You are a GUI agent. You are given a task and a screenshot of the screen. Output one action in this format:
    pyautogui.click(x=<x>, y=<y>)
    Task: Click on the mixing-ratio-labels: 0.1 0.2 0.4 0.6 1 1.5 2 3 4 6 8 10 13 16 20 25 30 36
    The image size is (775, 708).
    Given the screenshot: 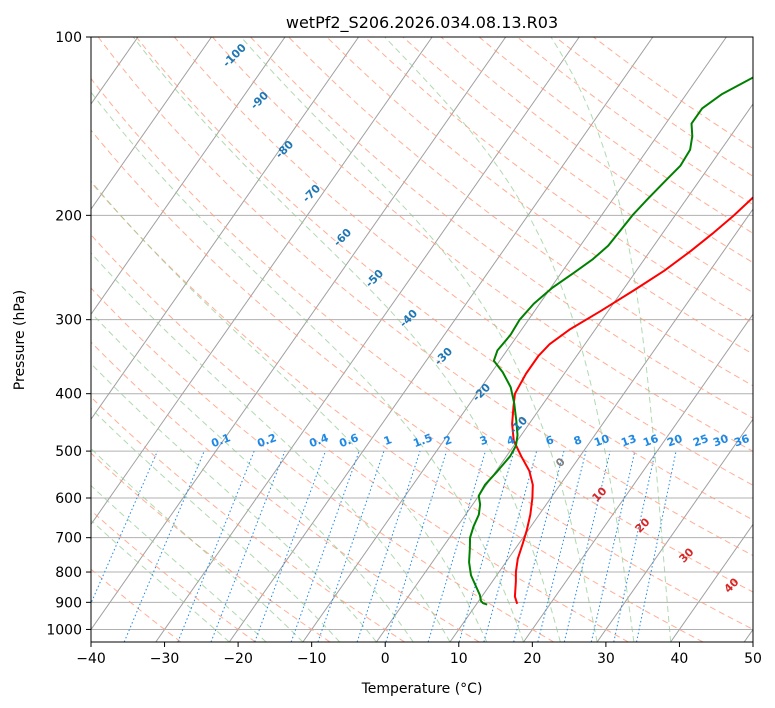 What is the action you would take?
    pyautogui.click(x=480, y=440)
    